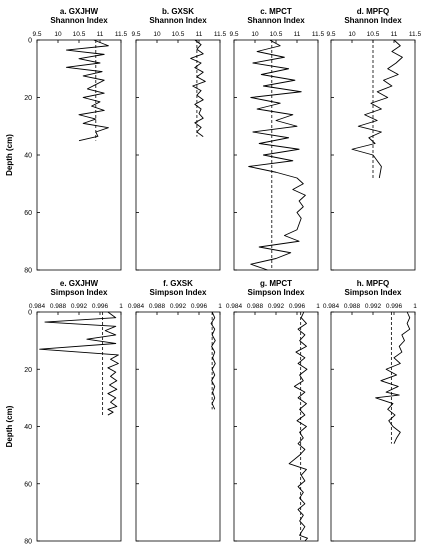 The width and height of the screenshot is (425, 550). Describe the element at coordinates (79, 283) in the screenshot. I see `panel-title: e. GXJHW` at that location.